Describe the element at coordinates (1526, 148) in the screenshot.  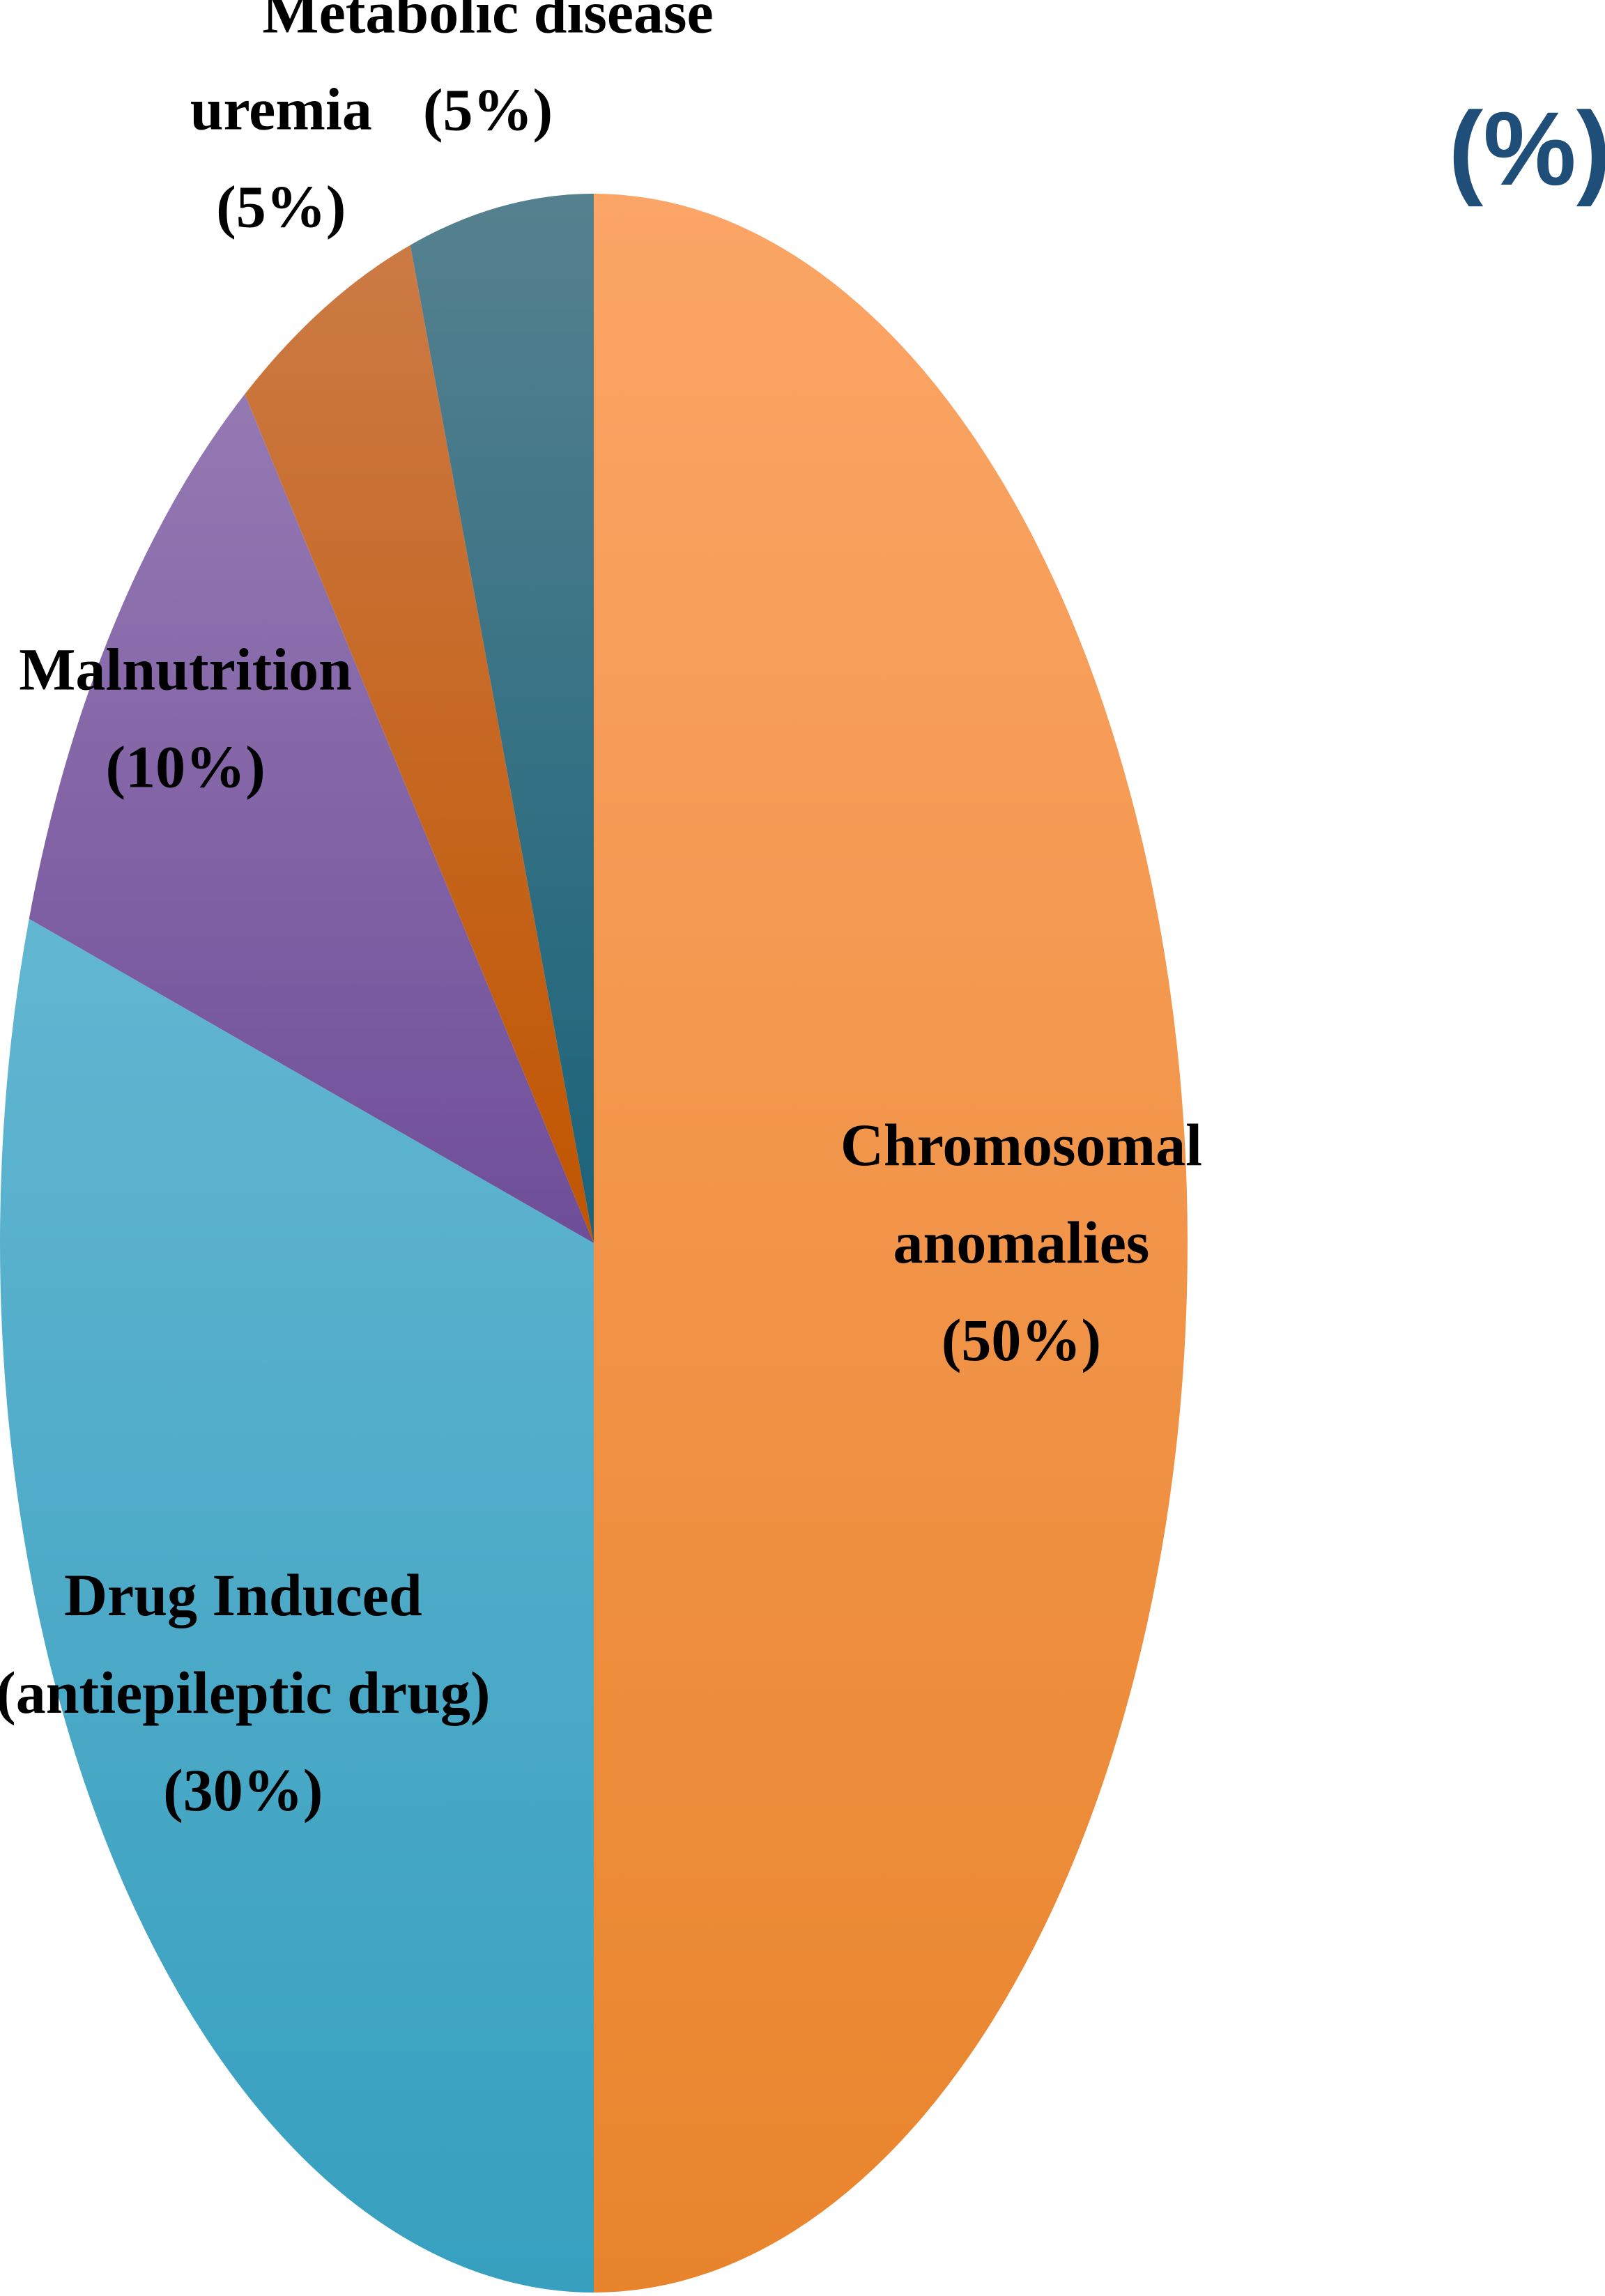
I see `percent-unit-label: (%)` at that location.